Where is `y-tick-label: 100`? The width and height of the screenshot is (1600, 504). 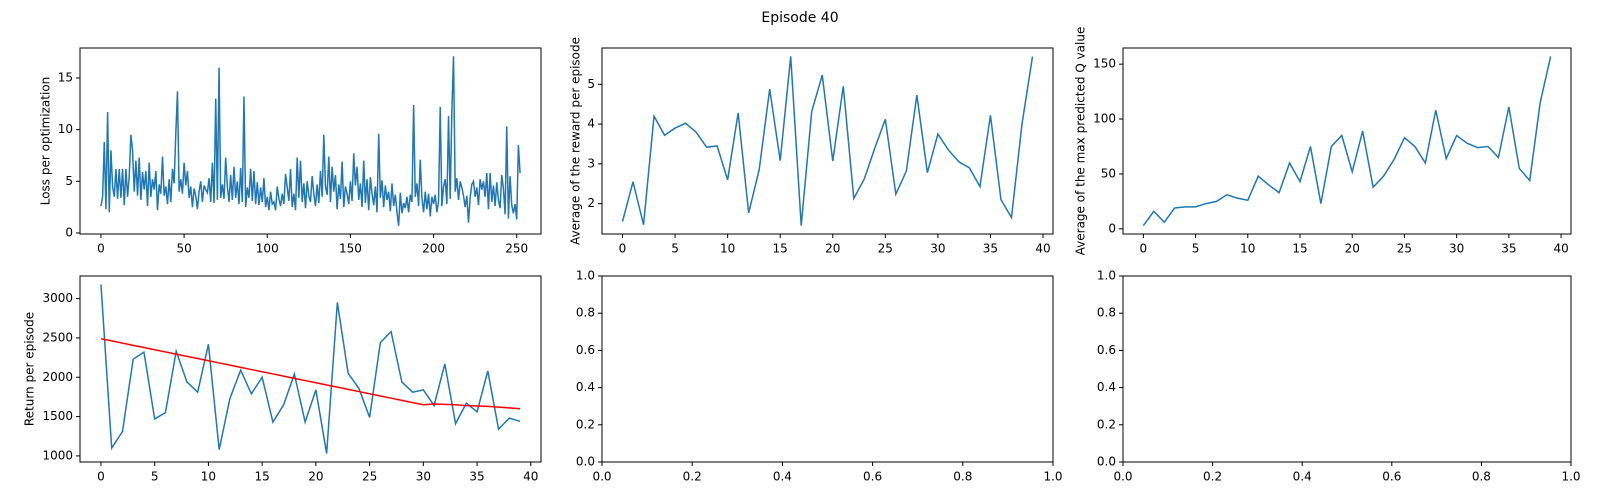 y-tick-label: 100 is located at coordinates (1104, 119).